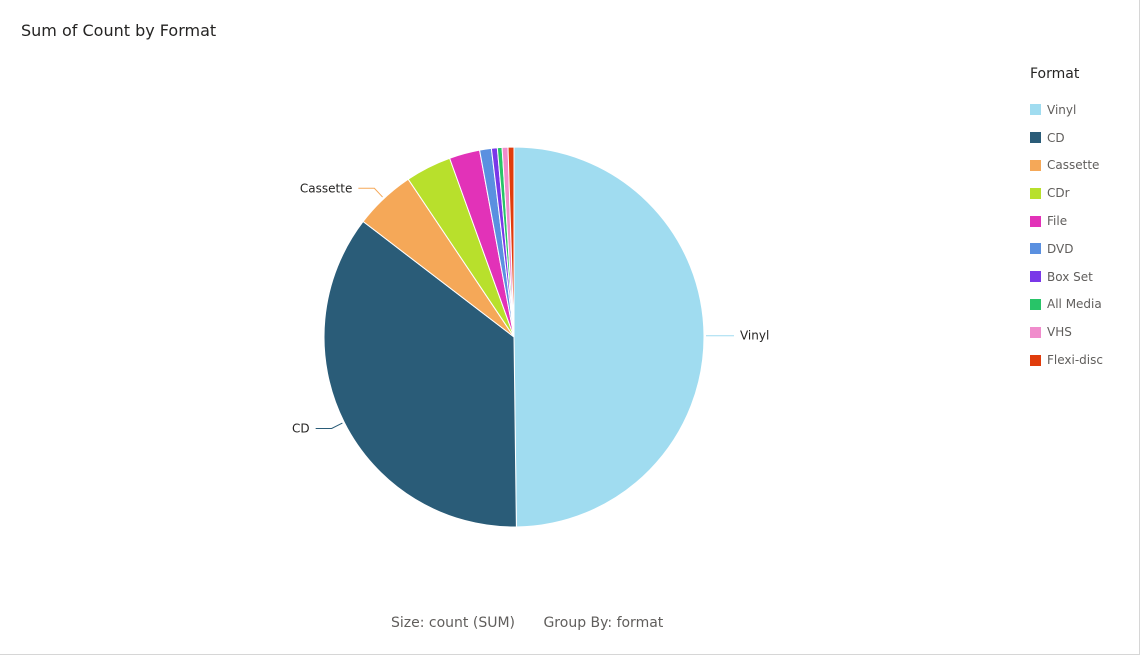  What do you see at coordinates (1059, 332) in the screenshot?
I see `legend-label: VHS` at bounding box center [1059, 332].